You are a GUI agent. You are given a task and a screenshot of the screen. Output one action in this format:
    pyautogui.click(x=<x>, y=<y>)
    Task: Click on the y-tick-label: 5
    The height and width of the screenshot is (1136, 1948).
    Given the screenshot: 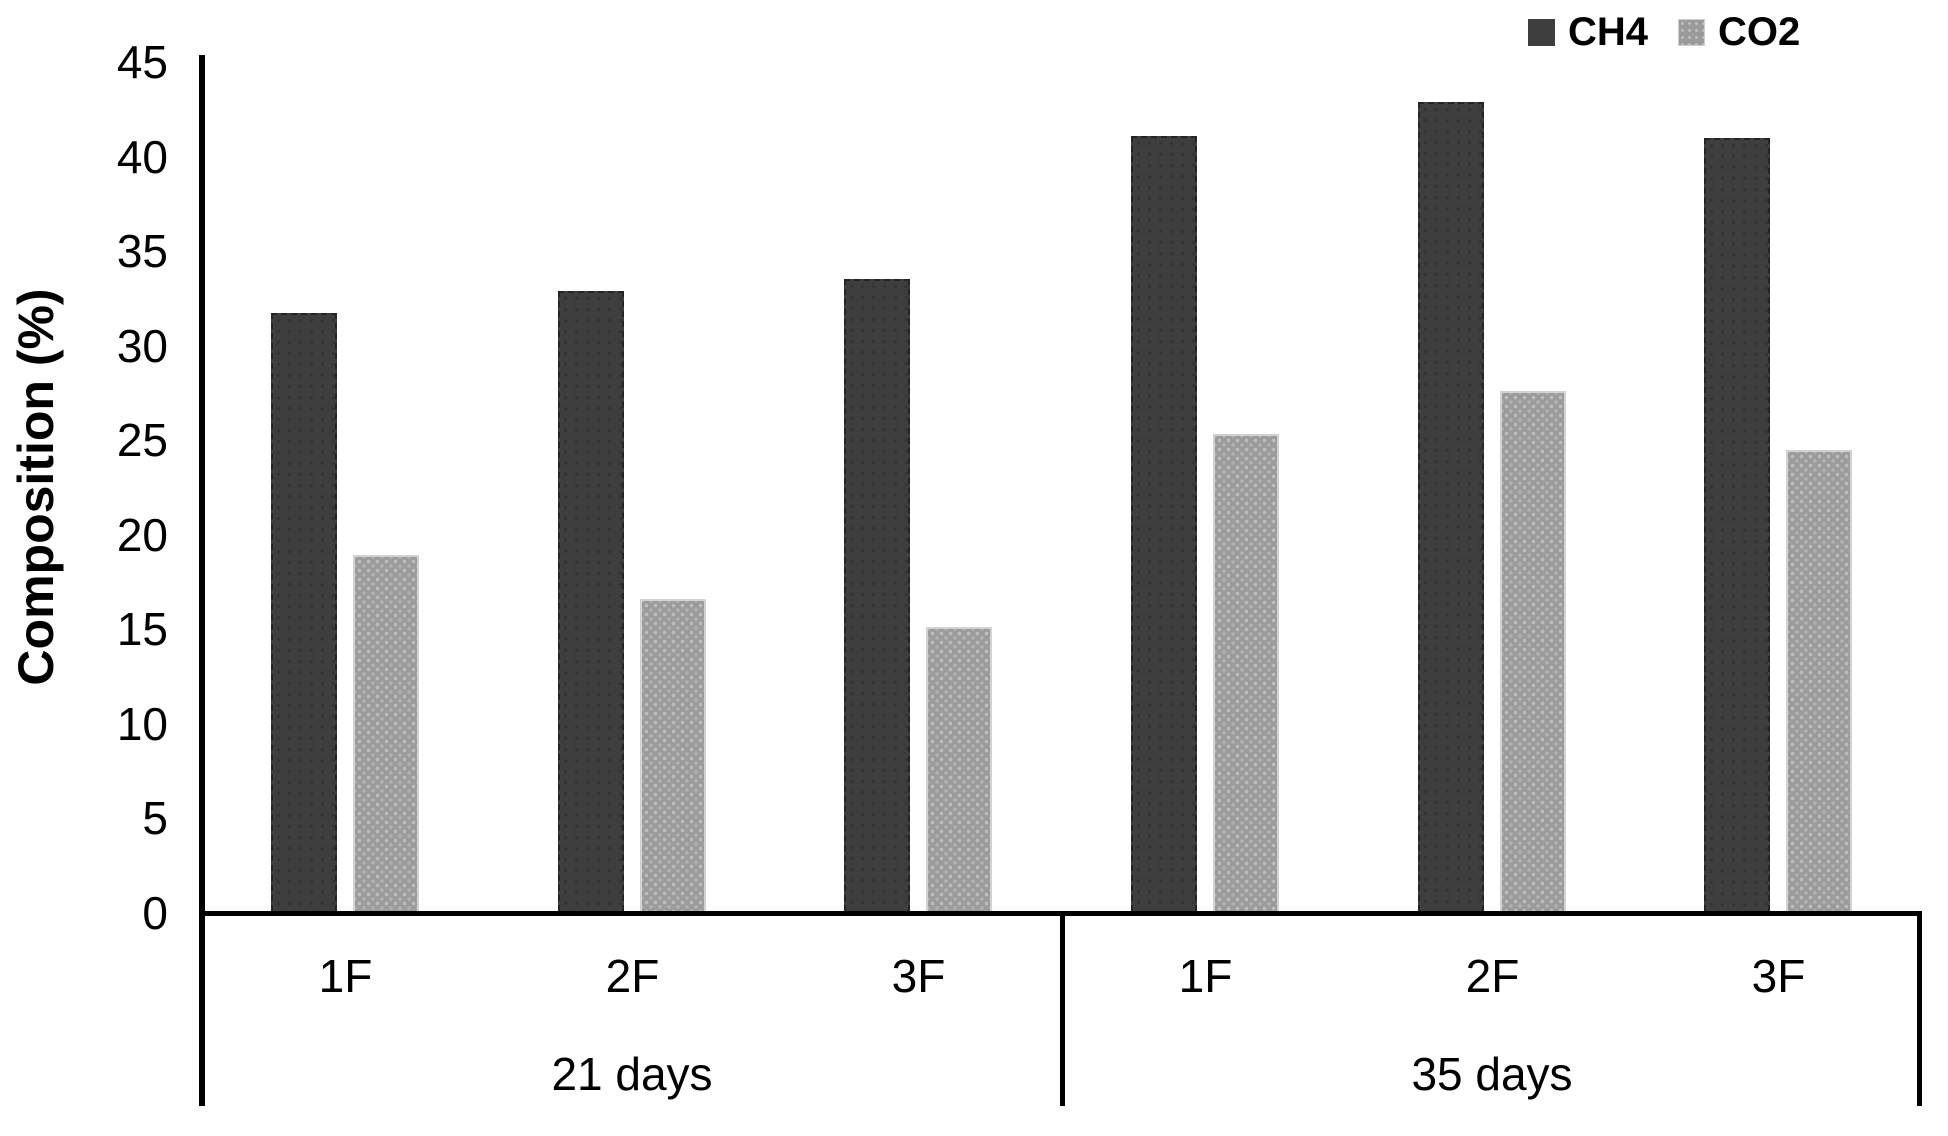 What is the action you would take?
    pyautogui.click(x=155, y=818)
    